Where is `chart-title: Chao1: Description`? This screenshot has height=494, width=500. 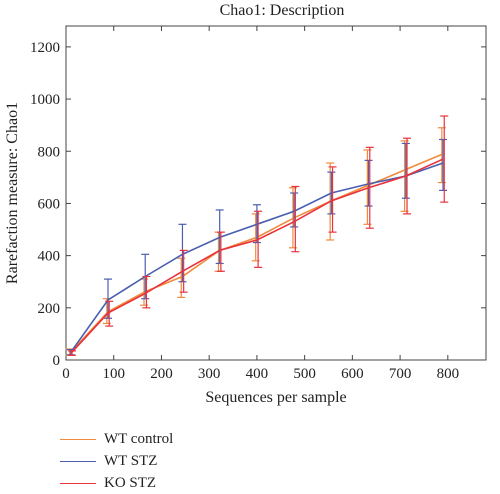
chart-title: Chao1: Description is located at coordinates (282, 10).